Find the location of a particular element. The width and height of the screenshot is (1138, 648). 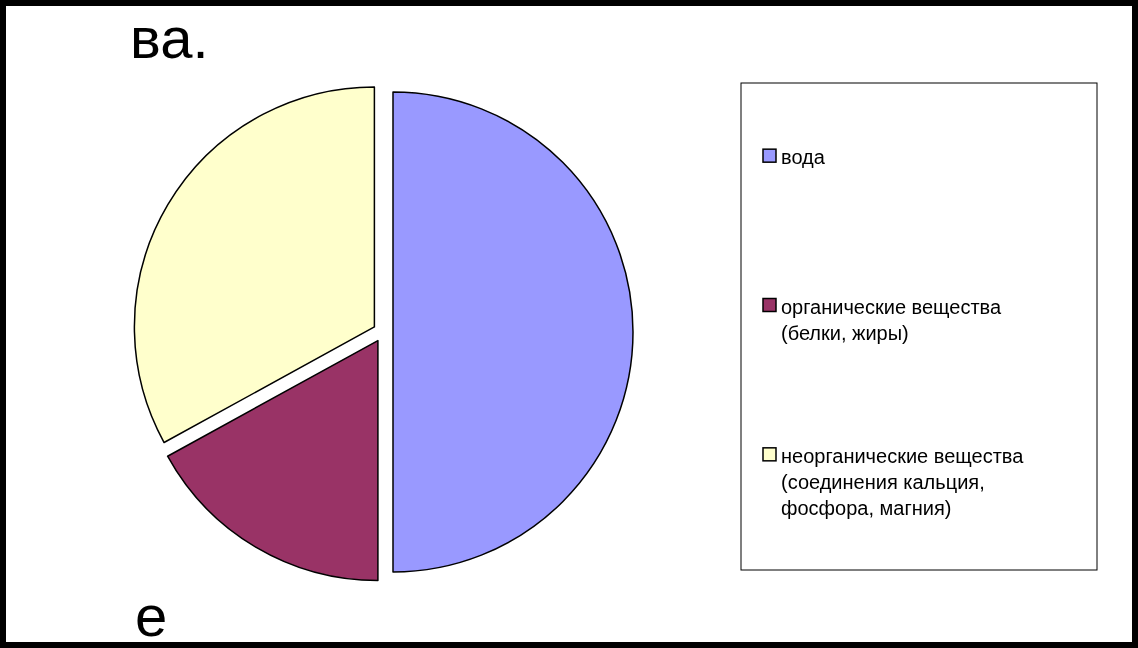

legend-label: вода is located at coordinates (803, 157).